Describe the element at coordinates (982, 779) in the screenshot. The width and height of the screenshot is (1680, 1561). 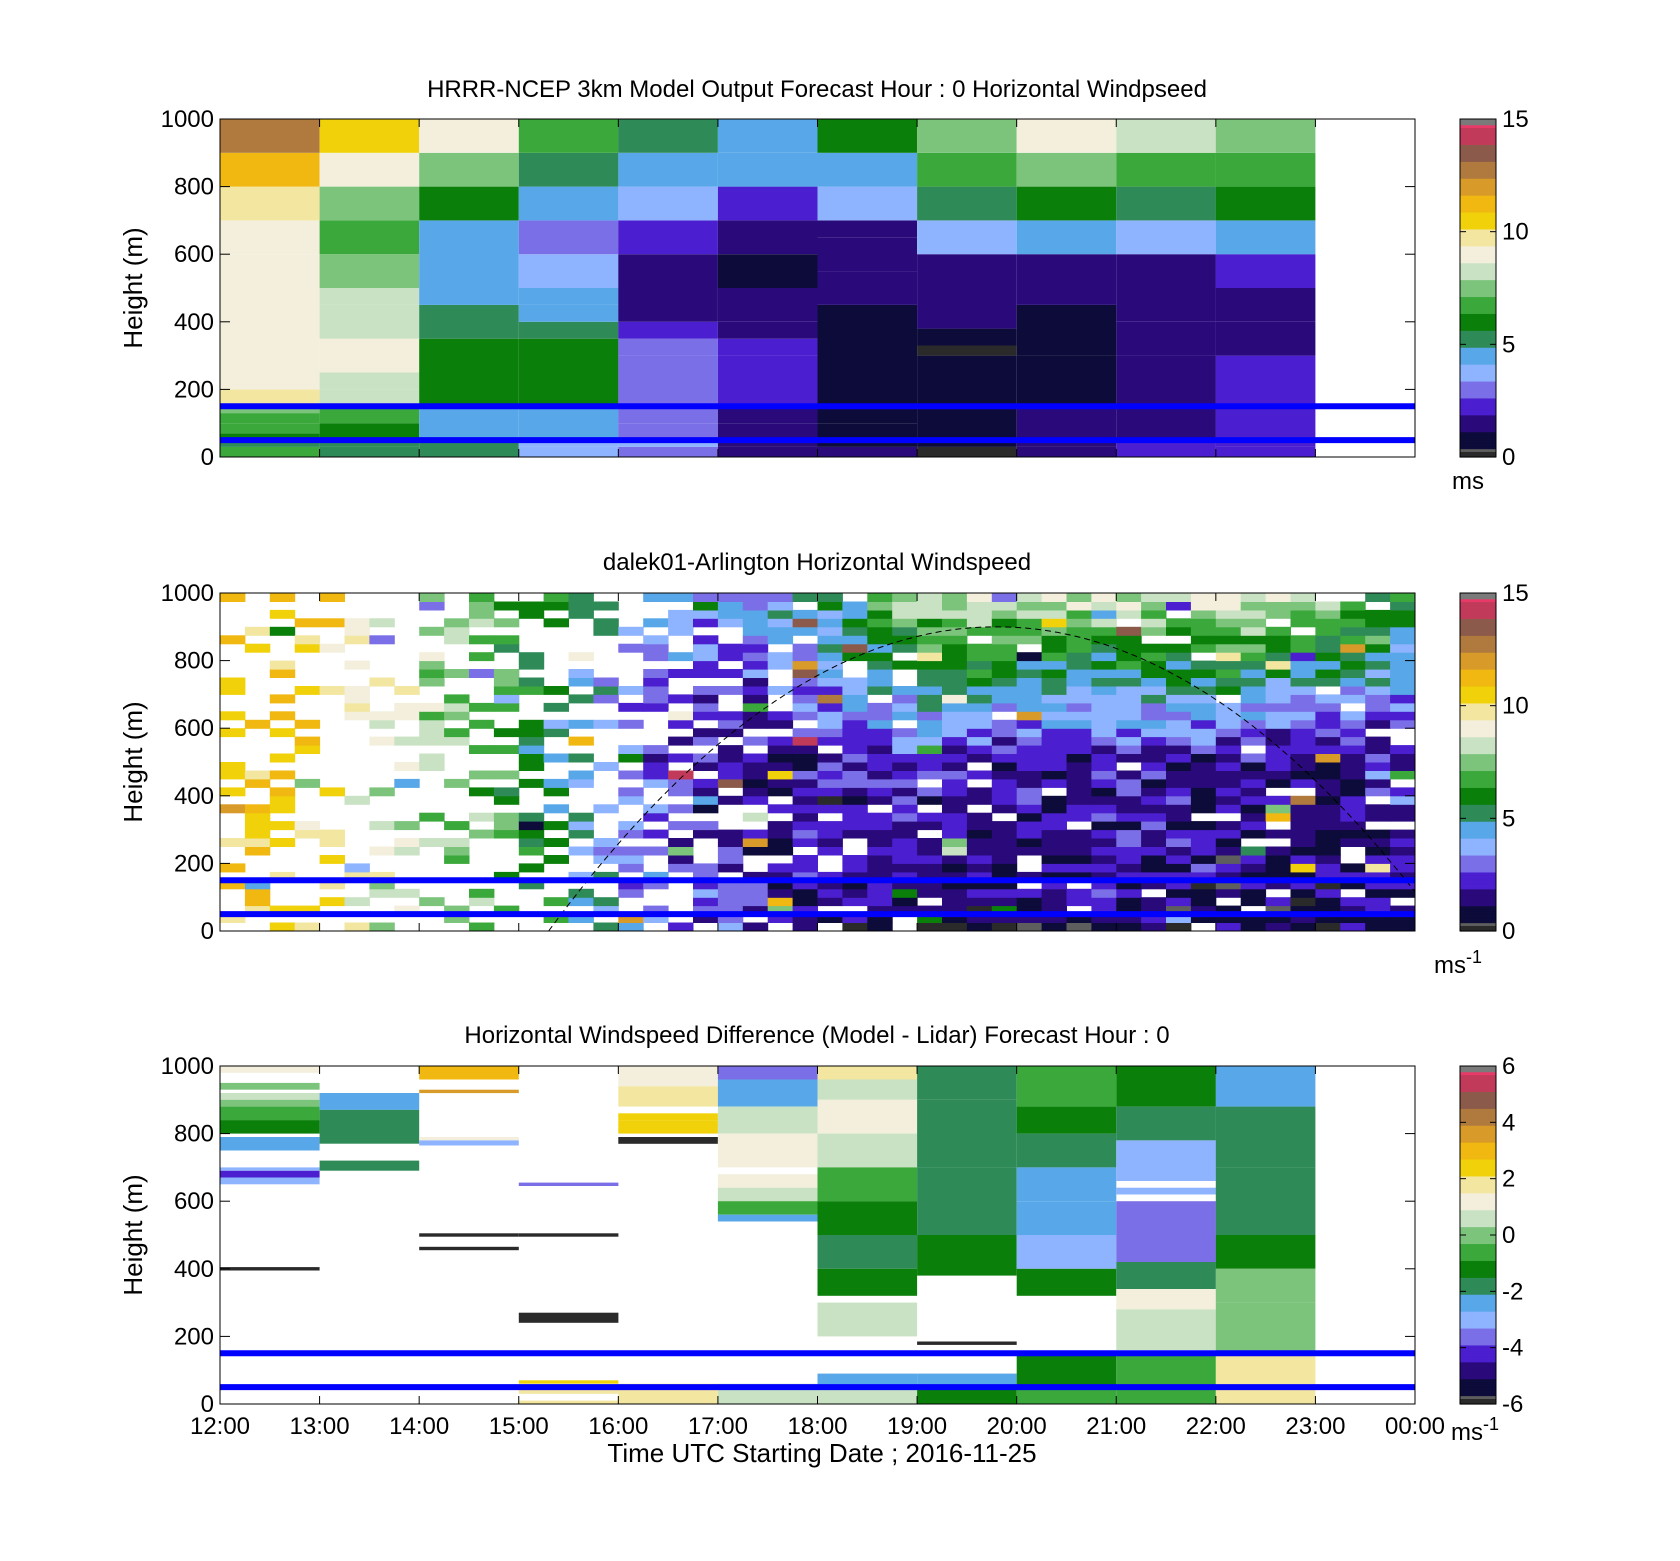
I see `lidar-dashed-curve` at that location.